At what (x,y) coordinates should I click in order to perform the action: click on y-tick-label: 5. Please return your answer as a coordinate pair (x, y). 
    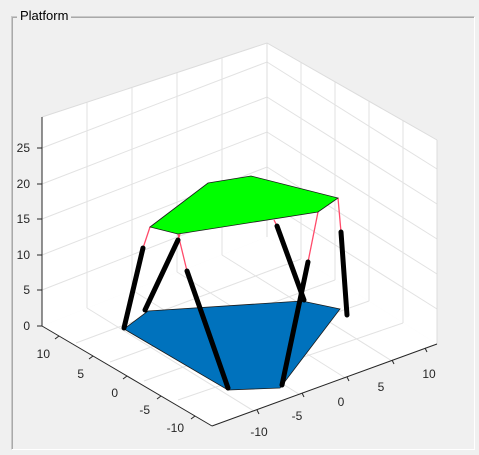
    Looking at the image, I should click on (80, 374).